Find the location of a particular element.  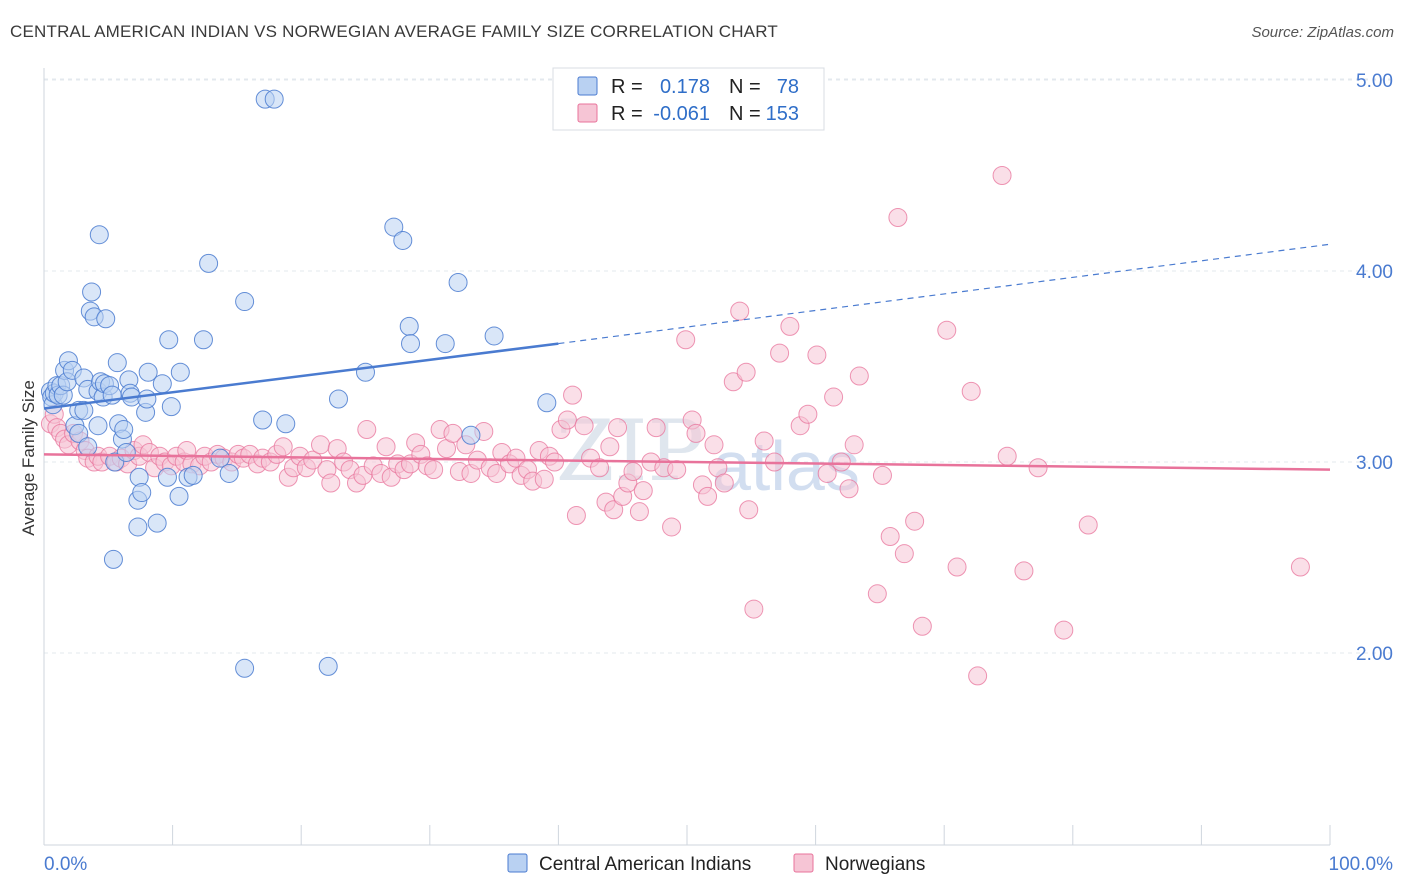

legend-frame is located at coordinates (688, 99).